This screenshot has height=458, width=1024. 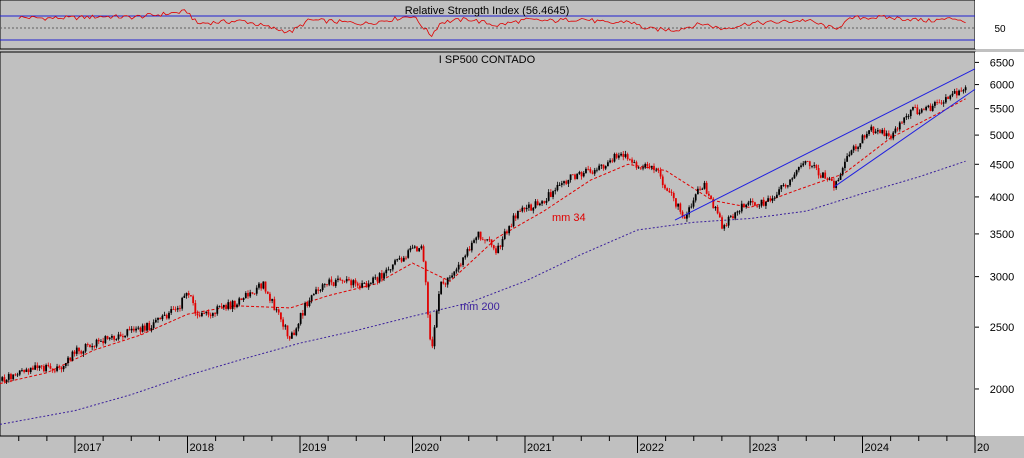 What do you see at coordinates (487, 60) in the screenshot?
I see `price-title: I SP500 CONTADO` at bounding box center [487, 60].